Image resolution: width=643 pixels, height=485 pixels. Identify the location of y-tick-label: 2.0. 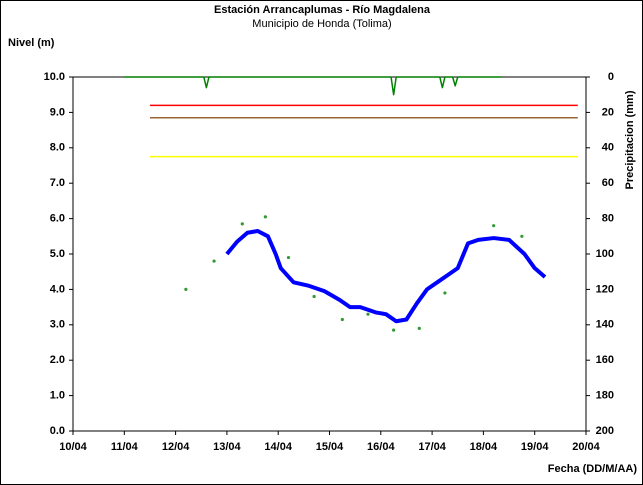
(57, 360).